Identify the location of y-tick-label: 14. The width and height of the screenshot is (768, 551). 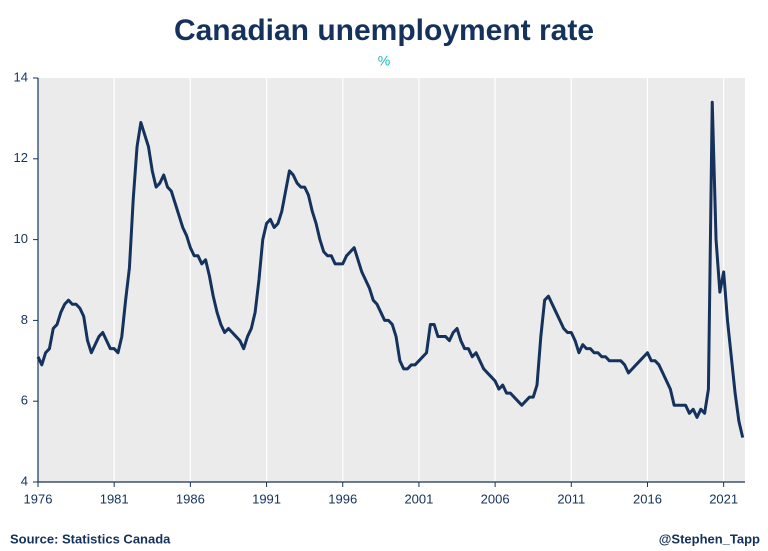
(21, 76).